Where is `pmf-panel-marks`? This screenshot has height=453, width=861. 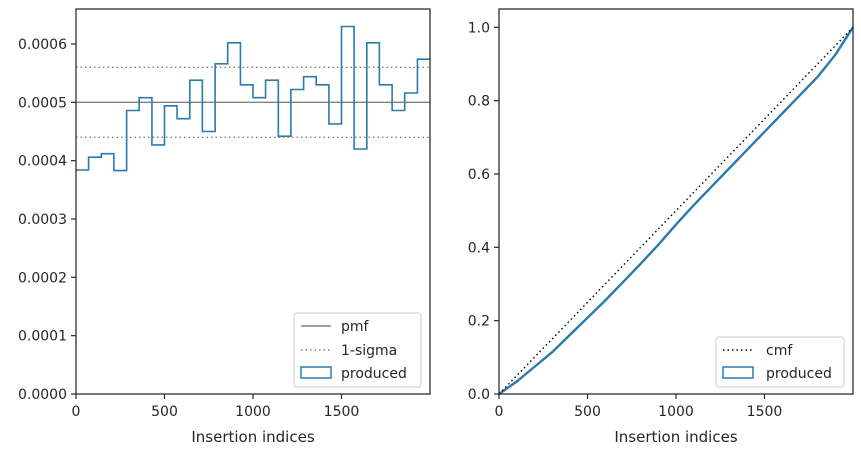
pmf-panel-marks is located at coordinates (253, 98).